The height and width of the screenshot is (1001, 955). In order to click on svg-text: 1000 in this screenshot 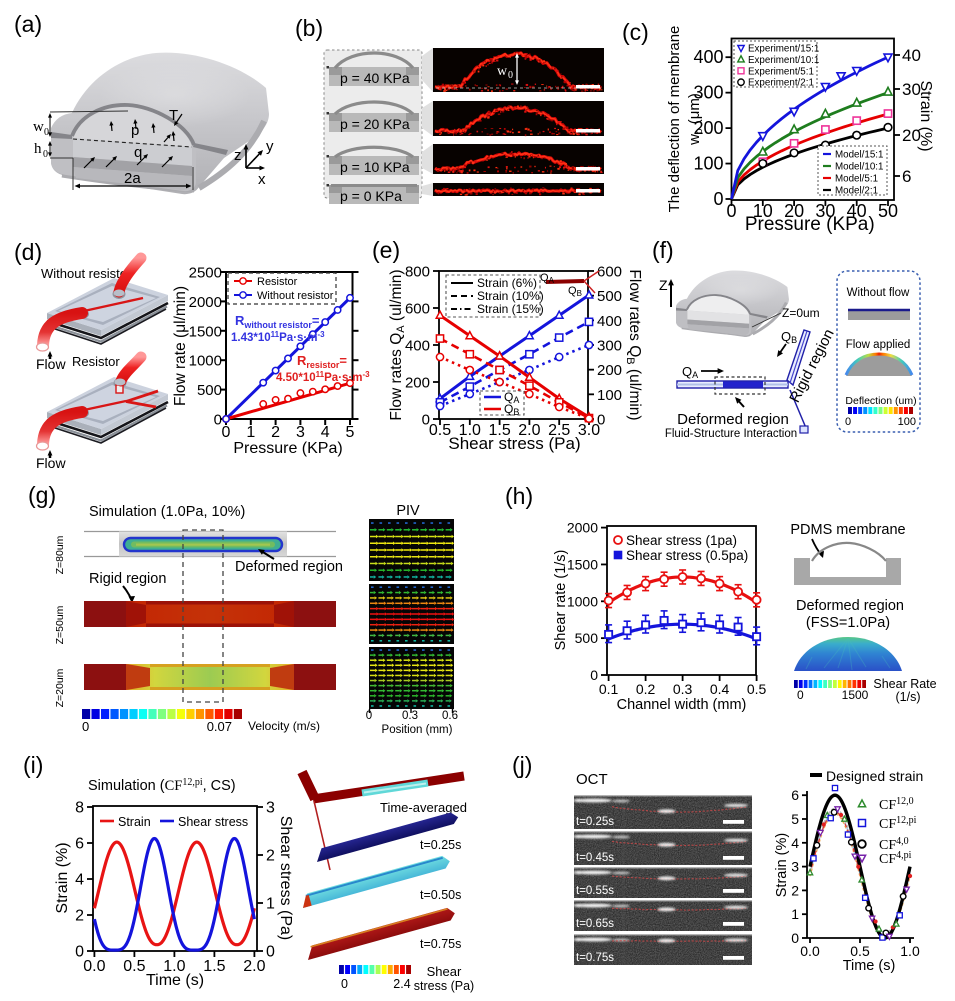, I will do `click(582, 601)`.